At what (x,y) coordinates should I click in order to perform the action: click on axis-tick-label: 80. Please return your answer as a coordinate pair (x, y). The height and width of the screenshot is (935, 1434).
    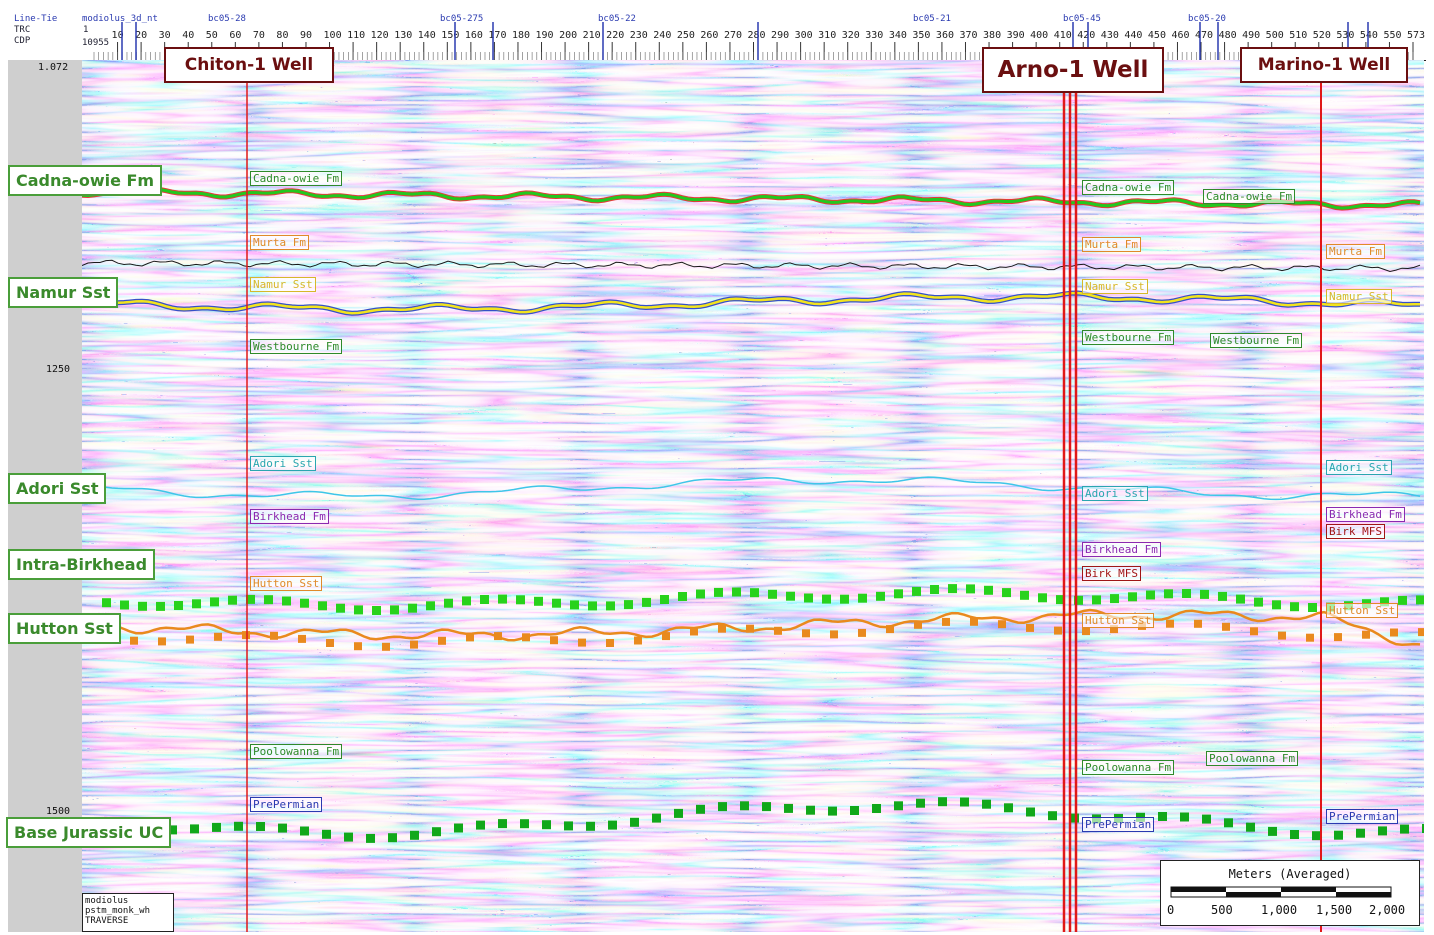
    Looking at the image, I should click on (282, 35).